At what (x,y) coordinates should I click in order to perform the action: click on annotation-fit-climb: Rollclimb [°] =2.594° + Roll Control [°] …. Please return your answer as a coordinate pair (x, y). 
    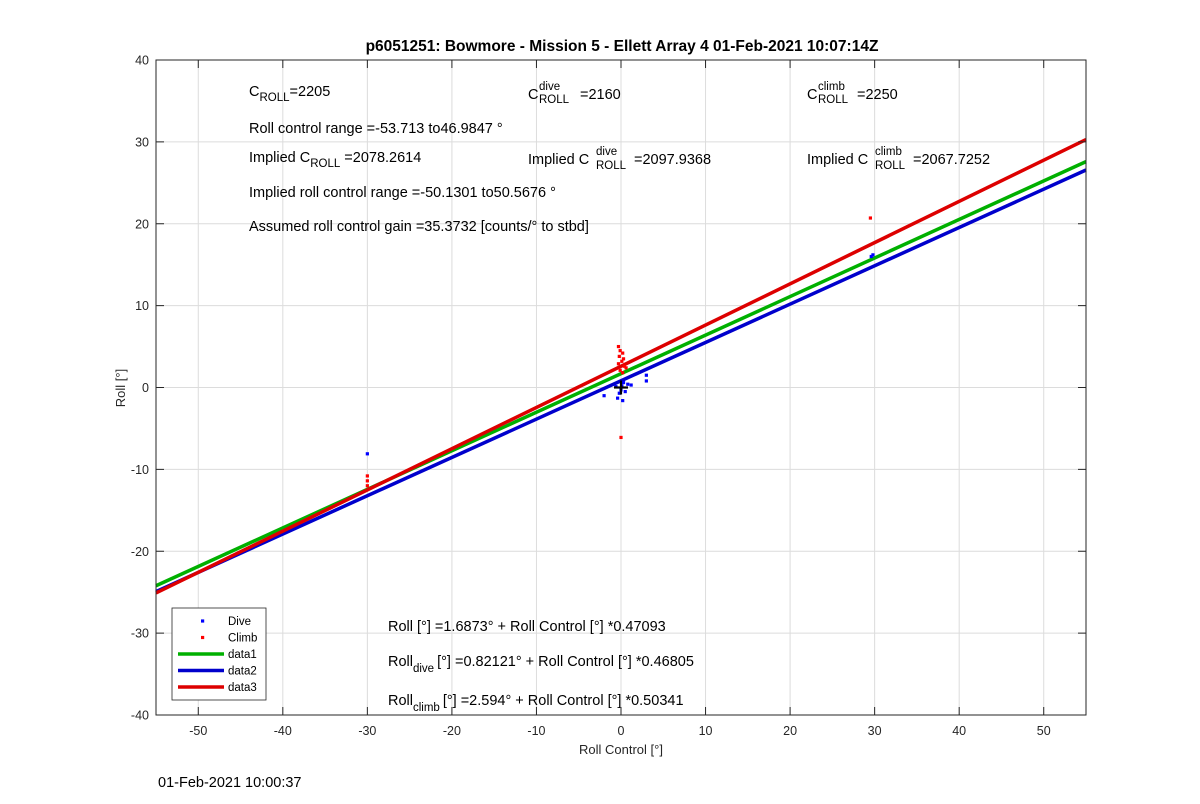
    Looking at the image, I should click on (536, 703).